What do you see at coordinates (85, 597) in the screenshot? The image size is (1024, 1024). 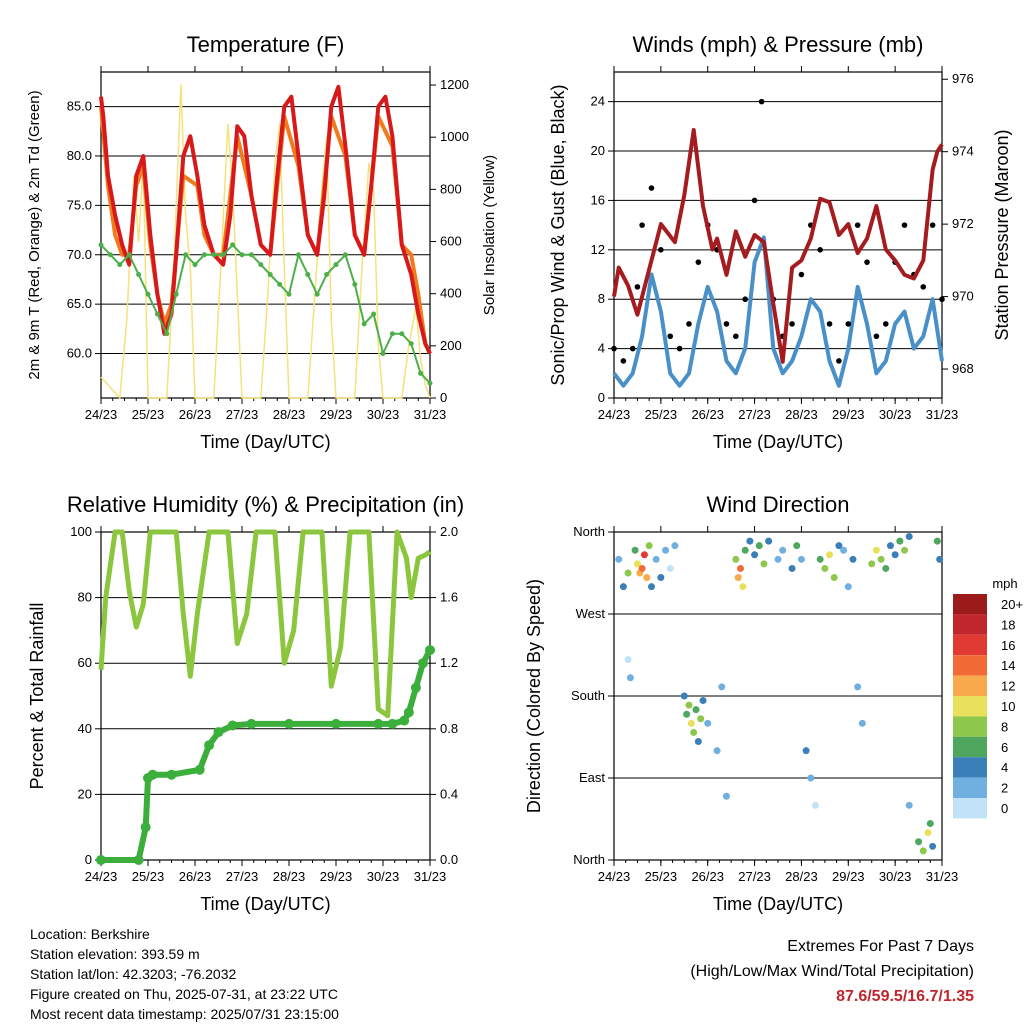 I see `y-tick-label: 80` at bounding box center [85, 597].